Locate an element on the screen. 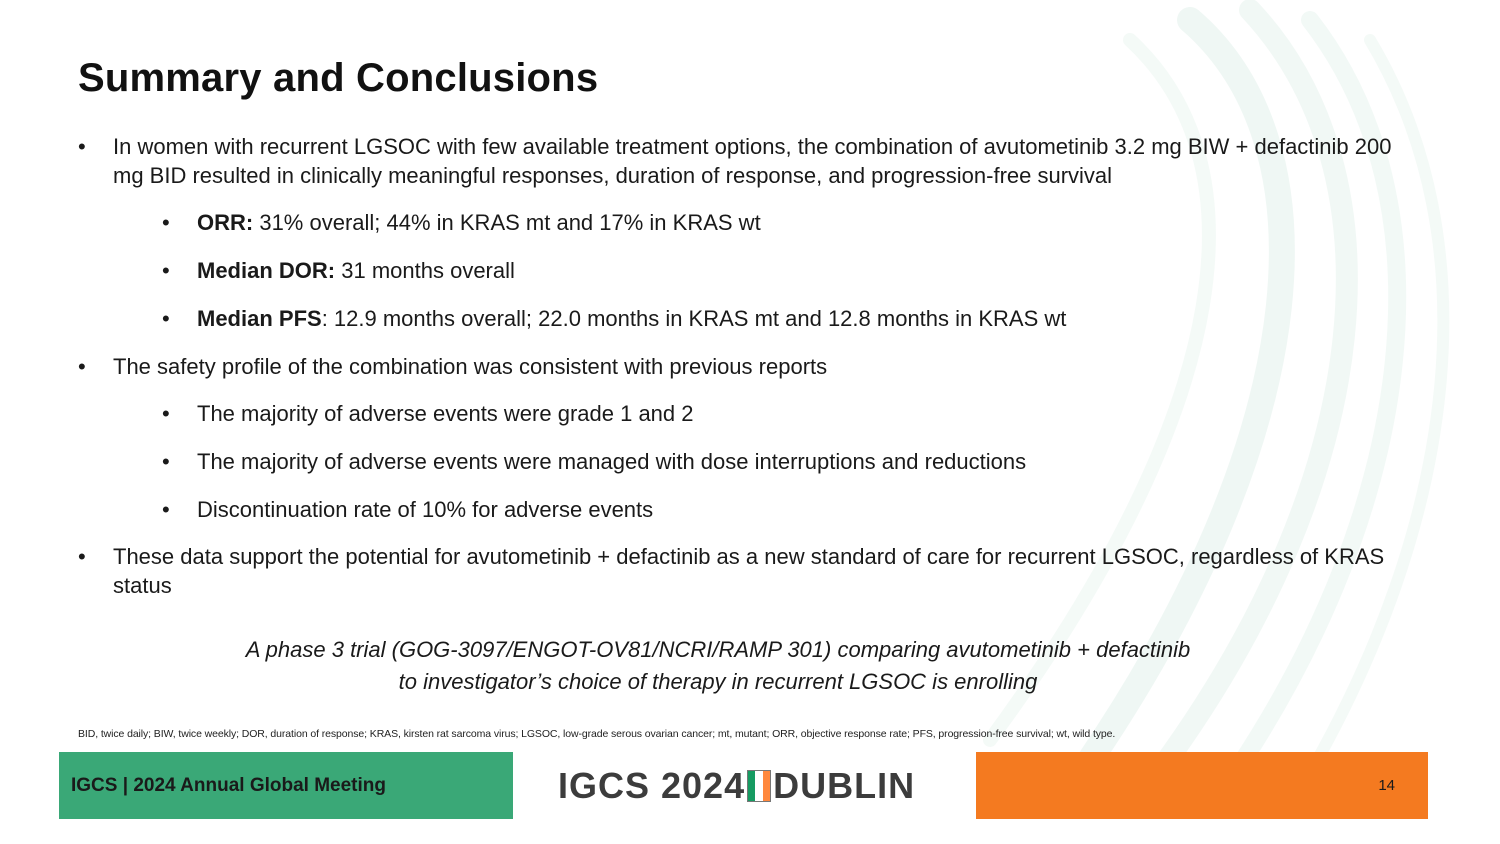  page-number: 14 is located at coordinates (1386, 785).